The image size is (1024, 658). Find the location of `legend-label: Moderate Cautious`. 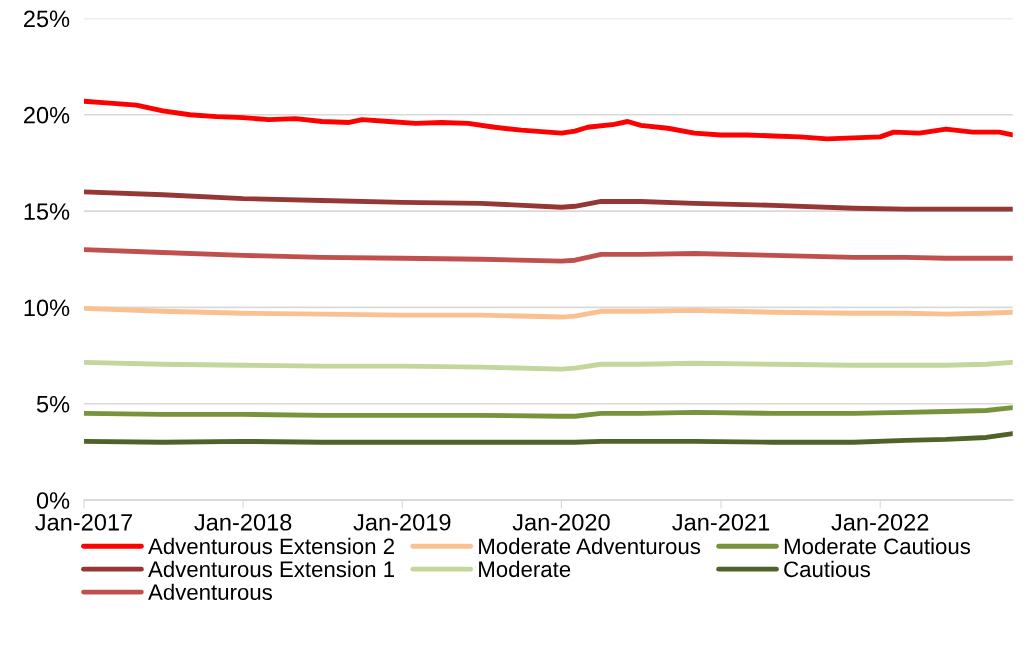

legend-label: Moderate Cautious is located at coordinates (877, 546).